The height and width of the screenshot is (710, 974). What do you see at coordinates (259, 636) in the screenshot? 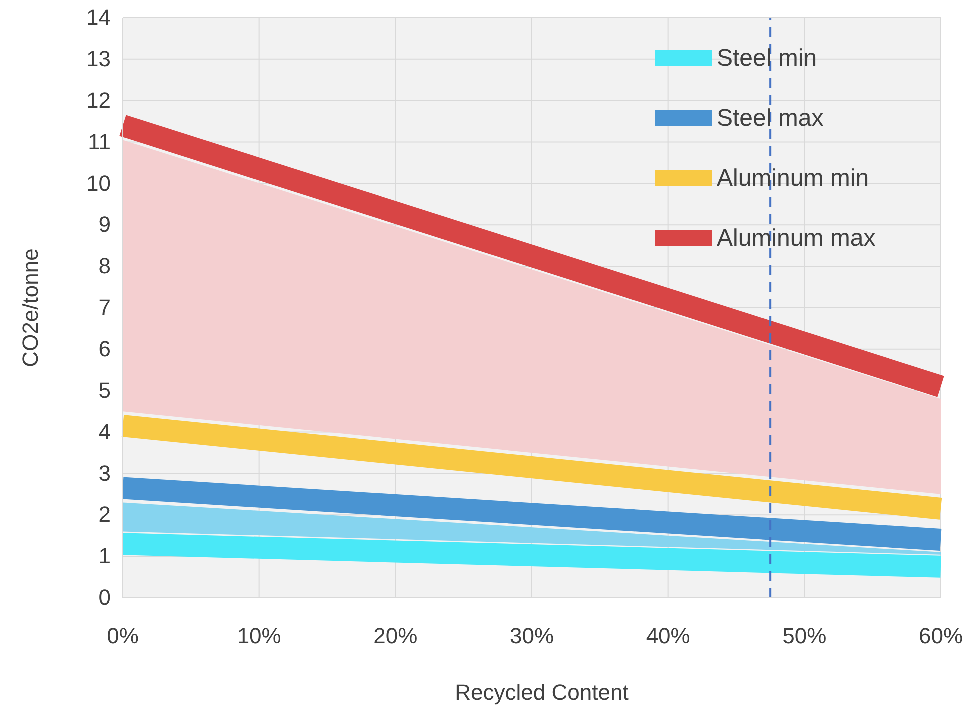
I see `x-tick-label: 10%` at bounding box center [259, 636].